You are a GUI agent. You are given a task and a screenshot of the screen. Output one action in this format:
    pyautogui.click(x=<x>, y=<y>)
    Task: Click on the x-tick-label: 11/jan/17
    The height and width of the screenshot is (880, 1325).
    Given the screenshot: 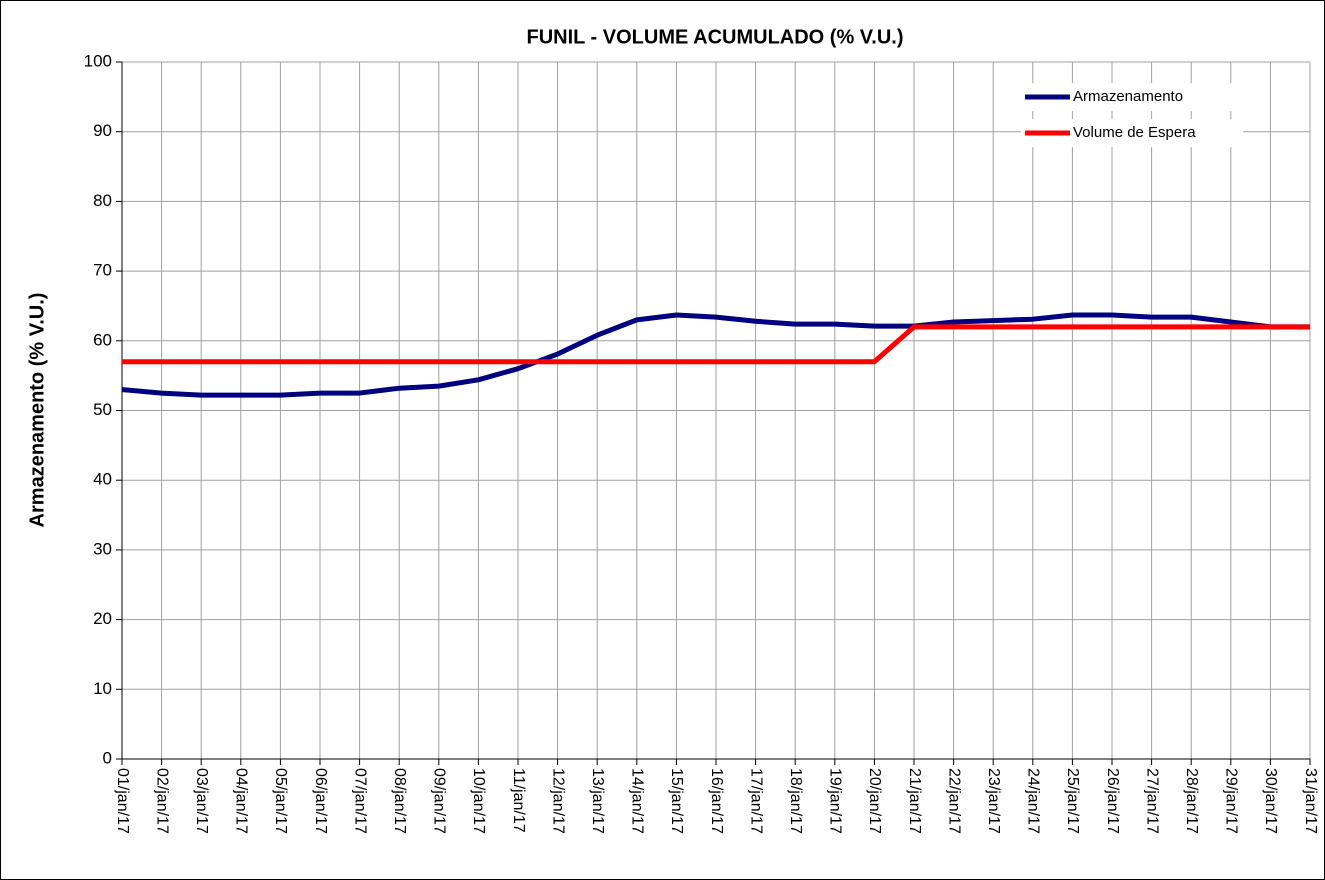 What is the action you would take?
    pyautogui.click(x=518, y=800)
    